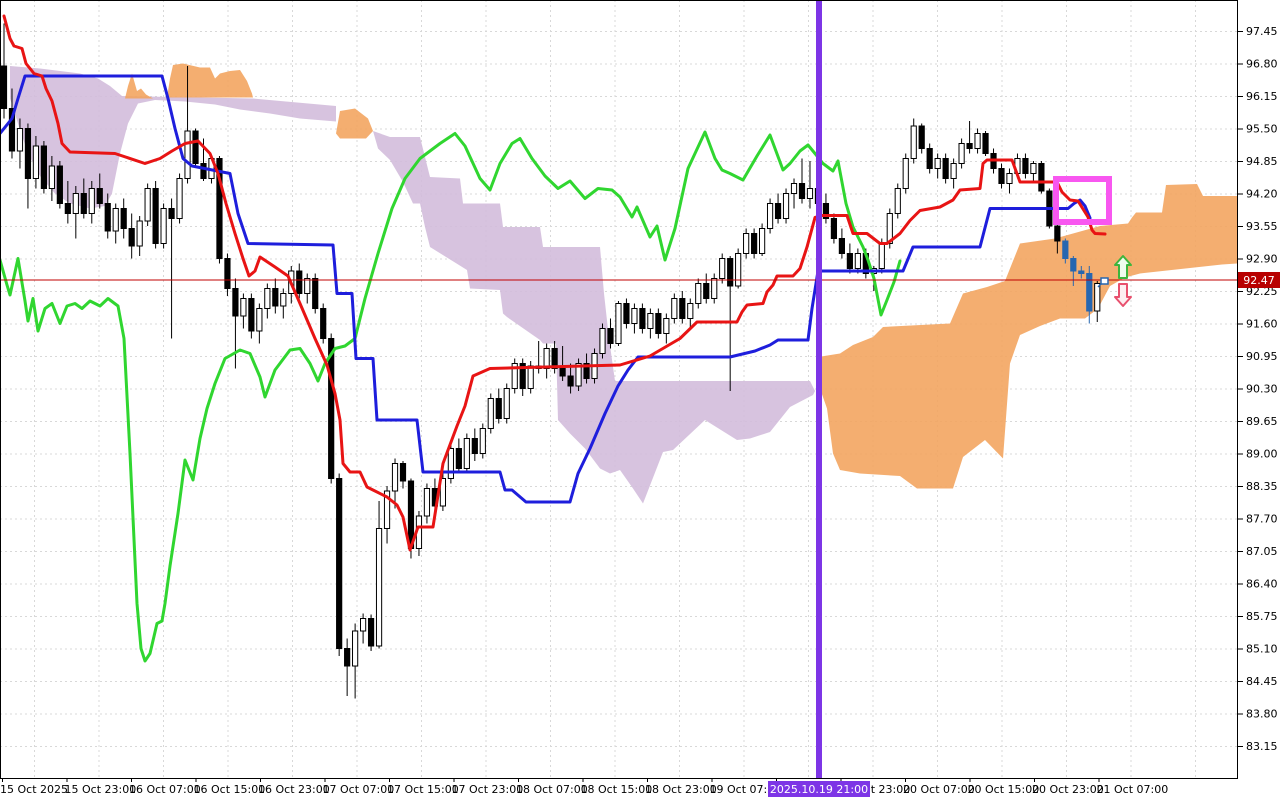 This screenshot has height=800, width=1280. Describe the element at coordinates (1103, 282) in the screenshot. I see `price-flag-marker` at that location.